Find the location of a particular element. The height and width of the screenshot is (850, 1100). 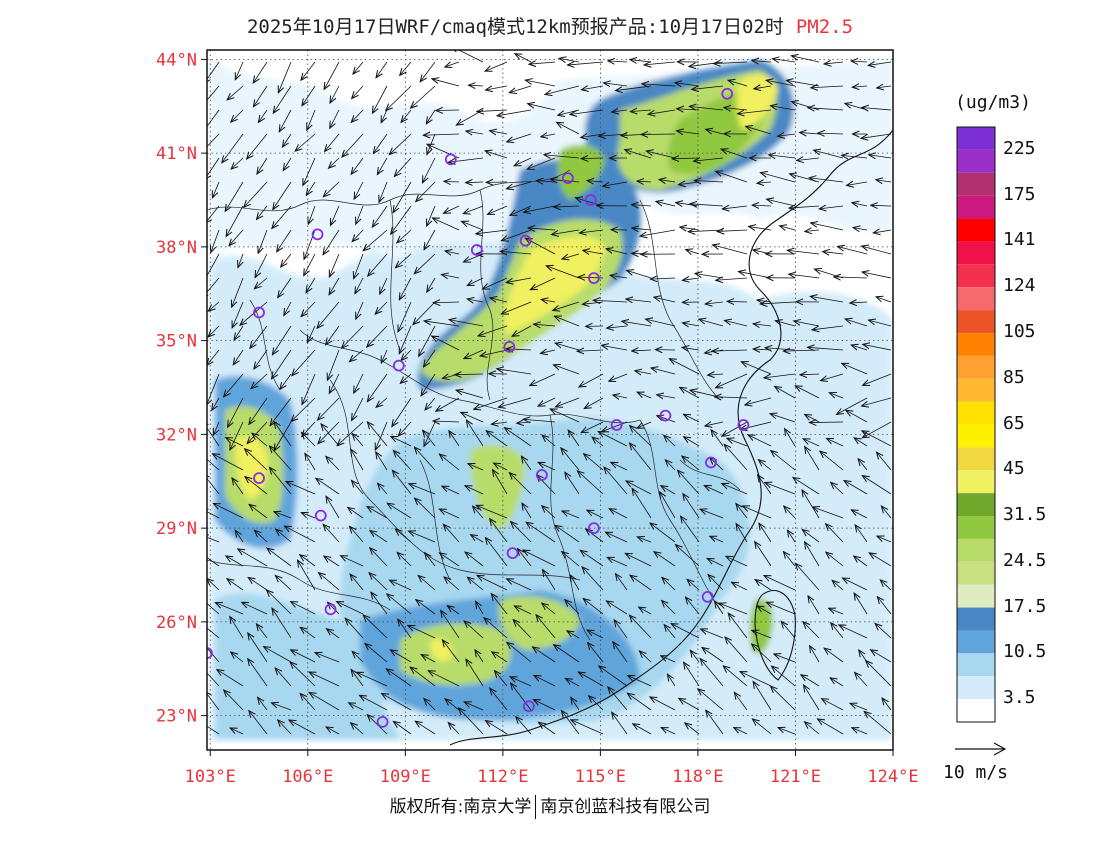

lat-tick-label: 32°N is located at coordinates (176, 435).